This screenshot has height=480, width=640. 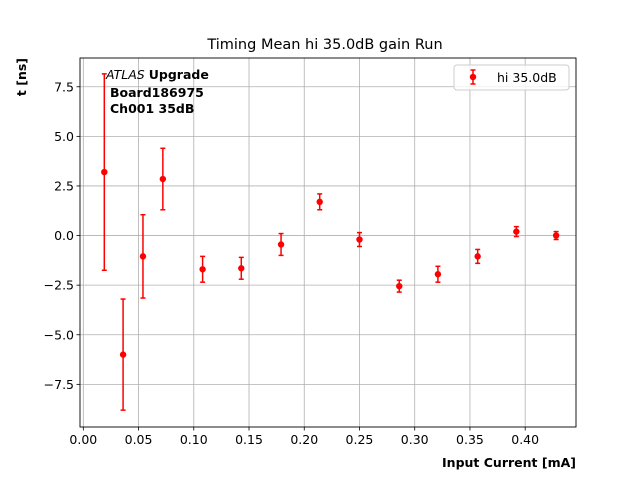 What do you see at coordinates (59, 384) in the screenshot?
I see `y-tick-label: −7.5` at bounding box center [59, 384].